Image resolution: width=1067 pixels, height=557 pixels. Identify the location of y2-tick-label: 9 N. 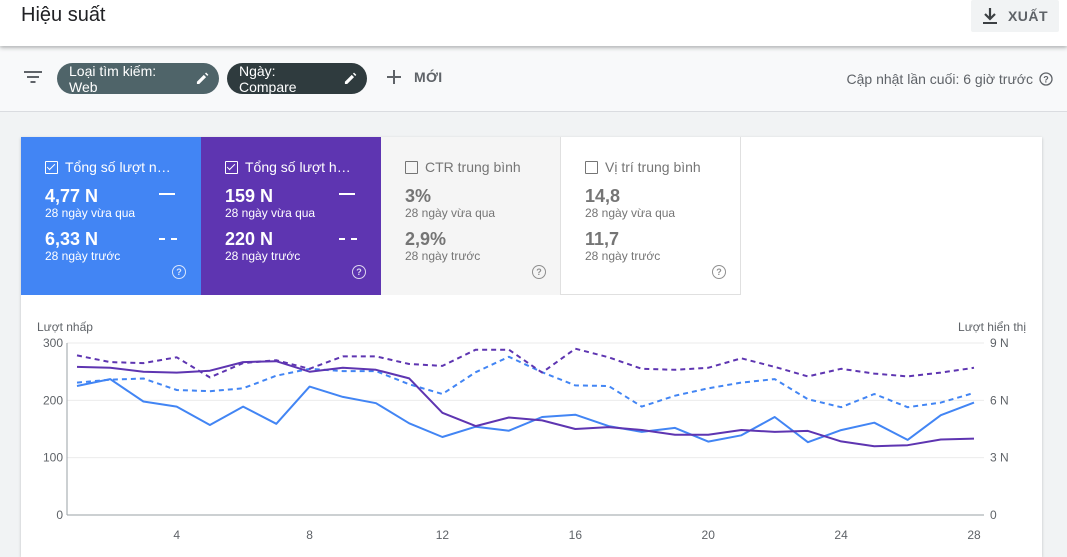
(999, 343).